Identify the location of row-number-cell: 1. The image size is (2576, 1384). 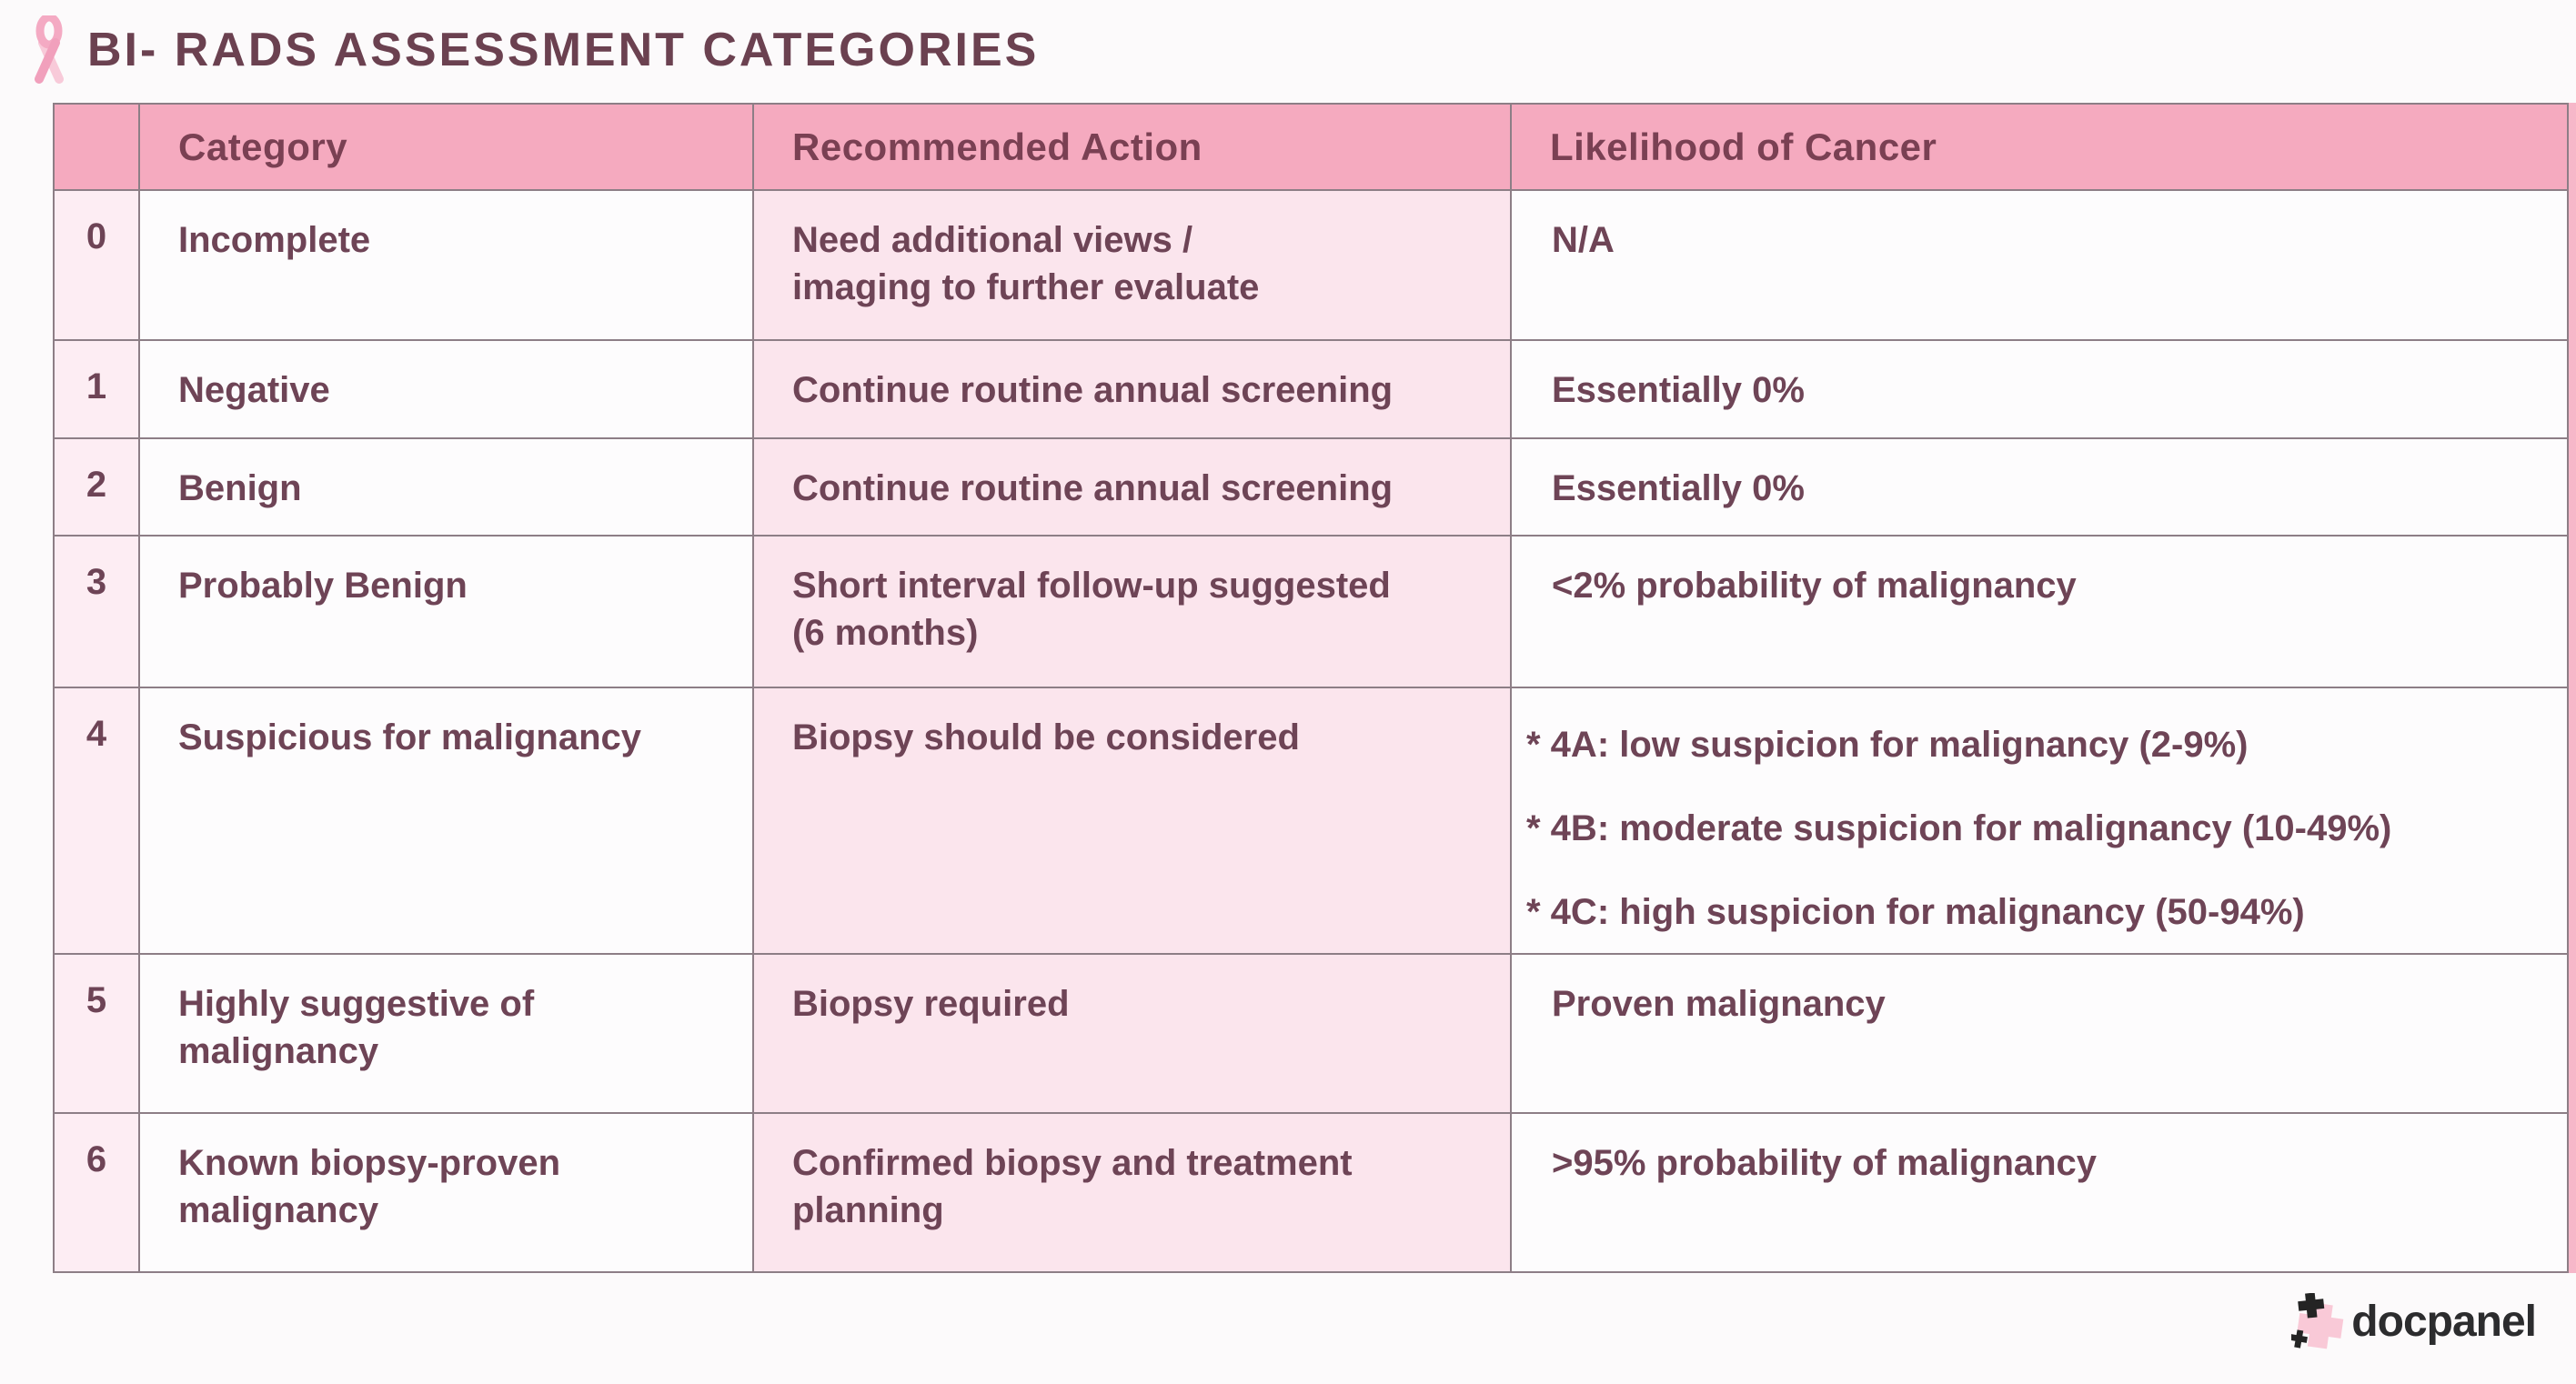
(97, 390).